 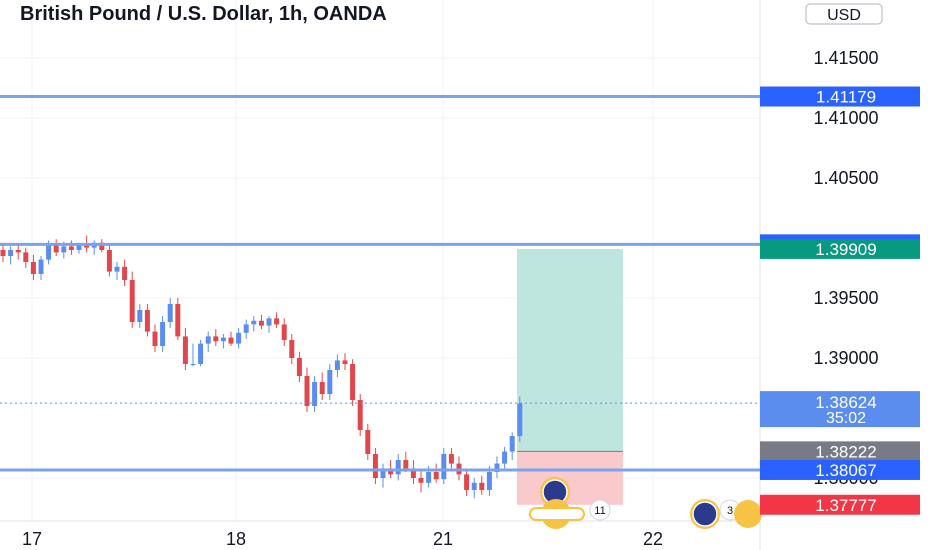 I want to click on price-tag: 1.38067, so click(x=840, y=469).